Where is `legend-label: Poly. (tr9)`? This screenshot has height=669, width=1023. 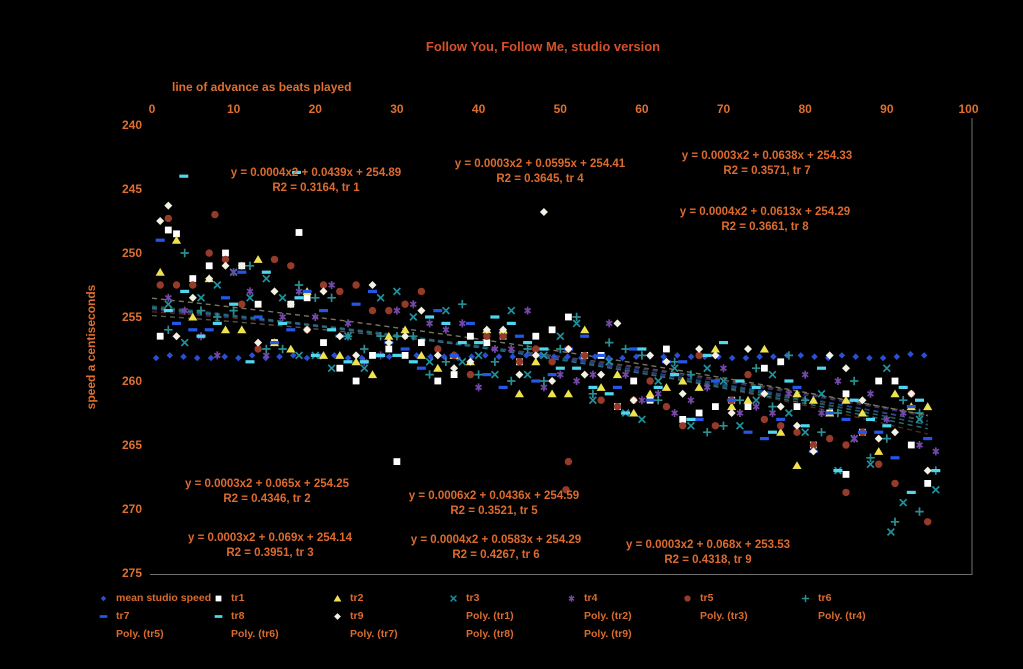
legend-label: Poly. (tr9) is located at coordinates (608, 634).